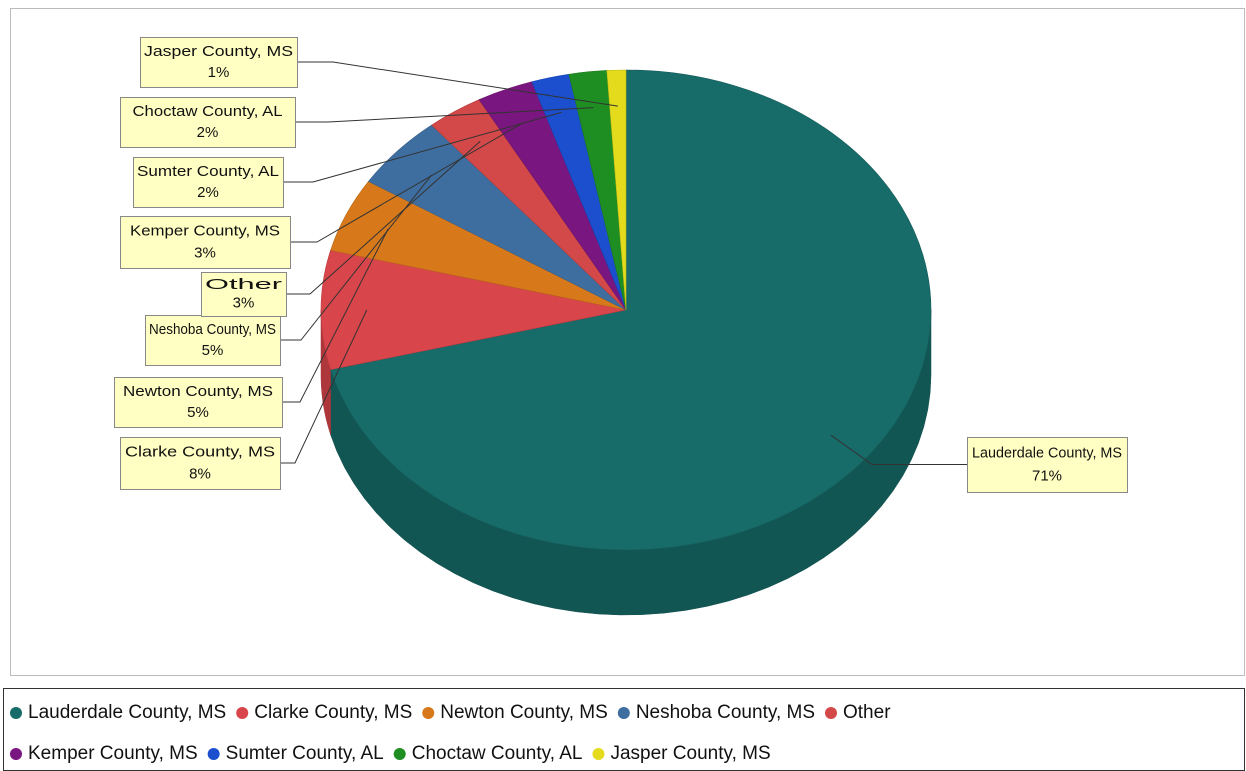  Describe the element at coordinates (198, 391) in the screenshot. I see `label-name: Newton County, MS` at that location.